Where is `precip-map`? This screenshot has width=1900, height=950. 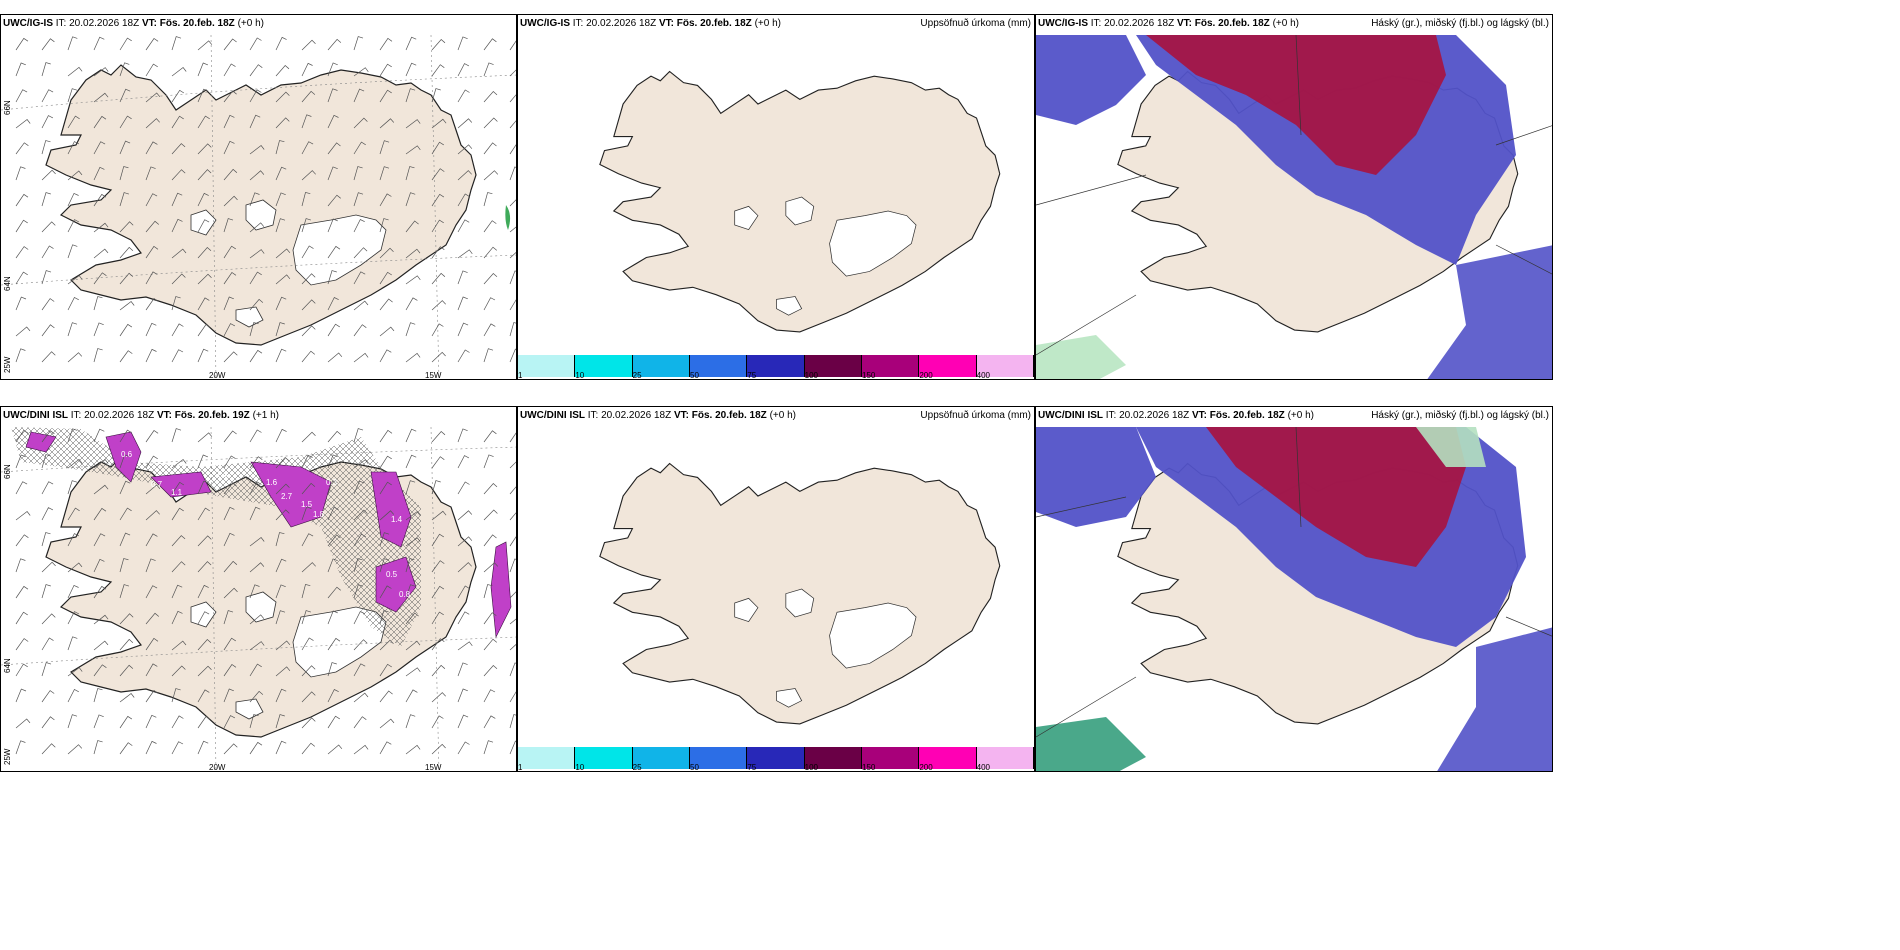 precip-map is located at coordinates (800, 593).